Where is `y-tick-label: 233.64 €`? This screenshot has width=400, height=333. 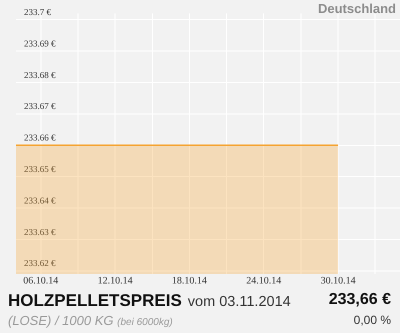
y-tick-label: 233.64 € is located at coordinates (40, 200).